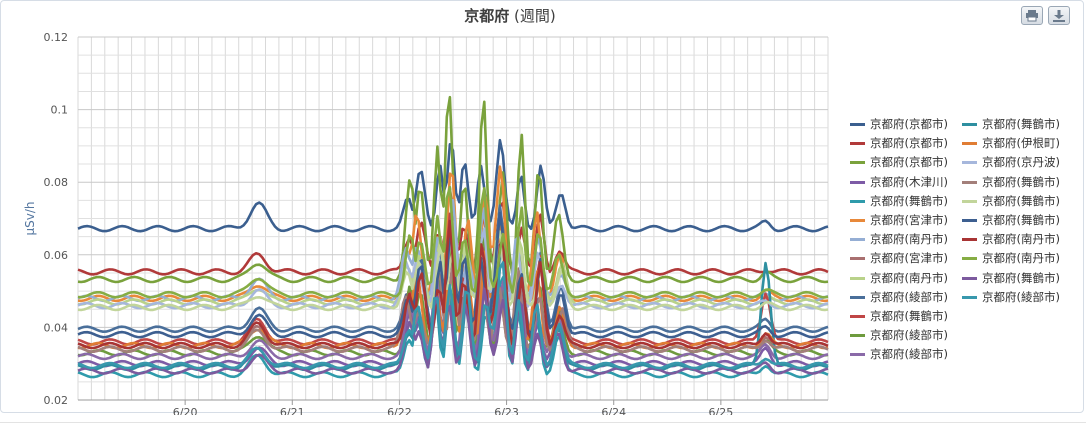 Image resolution: width=1086 pixels, height=435 pixels. What do you see at coordinates (292, 410) in the screenshot?
I see `x-tick-label: 6/21` at bounding box center [292, 410].